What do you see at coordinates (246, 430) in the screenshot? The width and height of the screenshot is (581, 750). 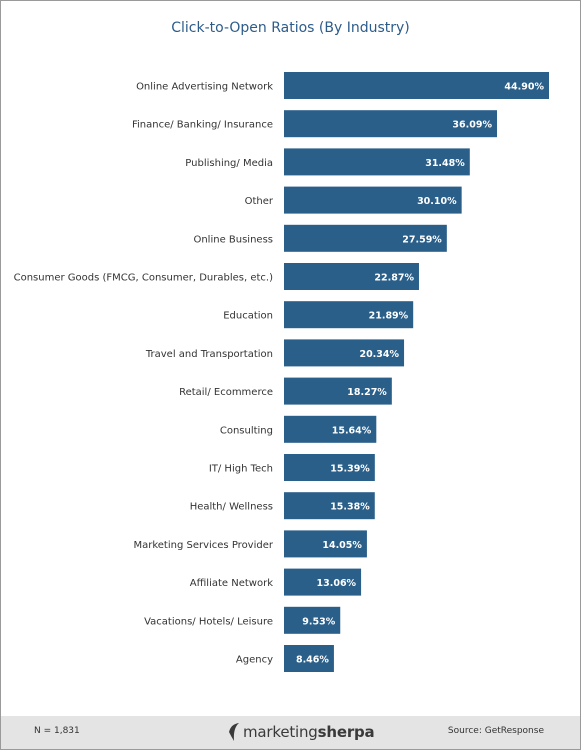 I see `category-label: Consulting` at bounding box center [246, 430].